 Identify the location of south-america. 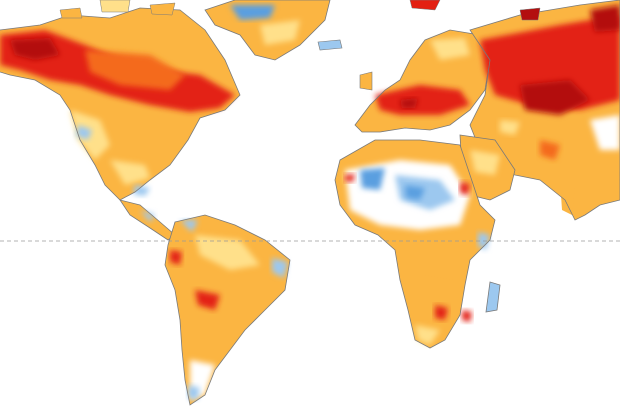
(227, 310).